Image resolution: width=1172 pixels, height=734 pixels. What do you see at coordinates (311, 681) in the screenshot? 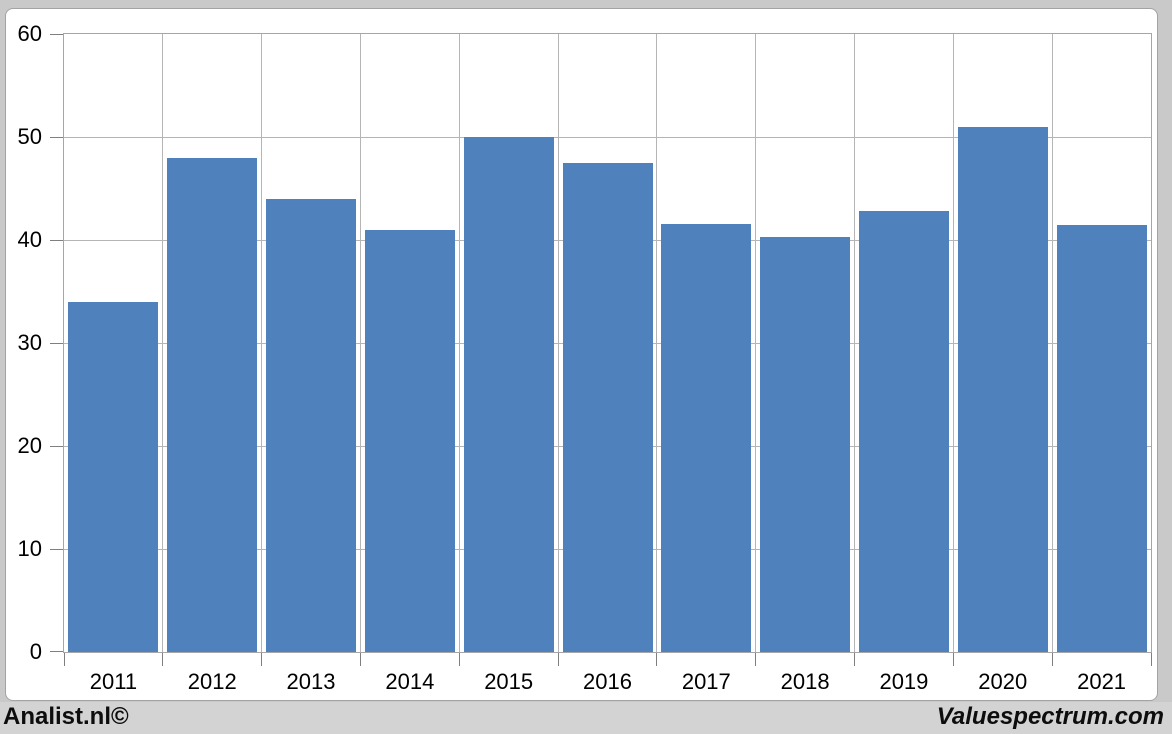
I see `xtick-label-2013: 2013` at bounding box center [311, 681].